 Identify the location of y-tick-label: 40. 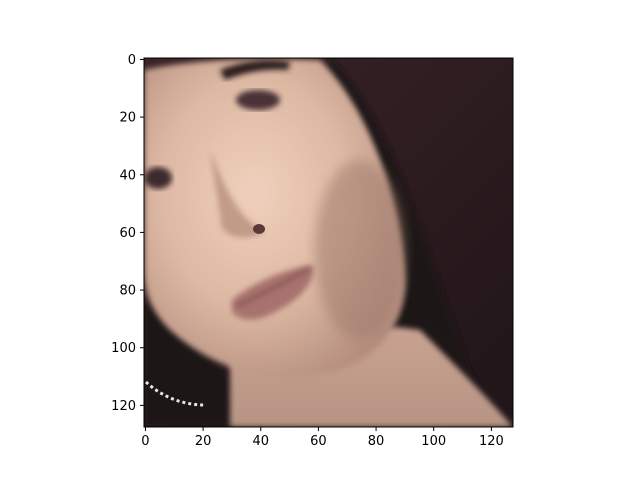
(127, 175).